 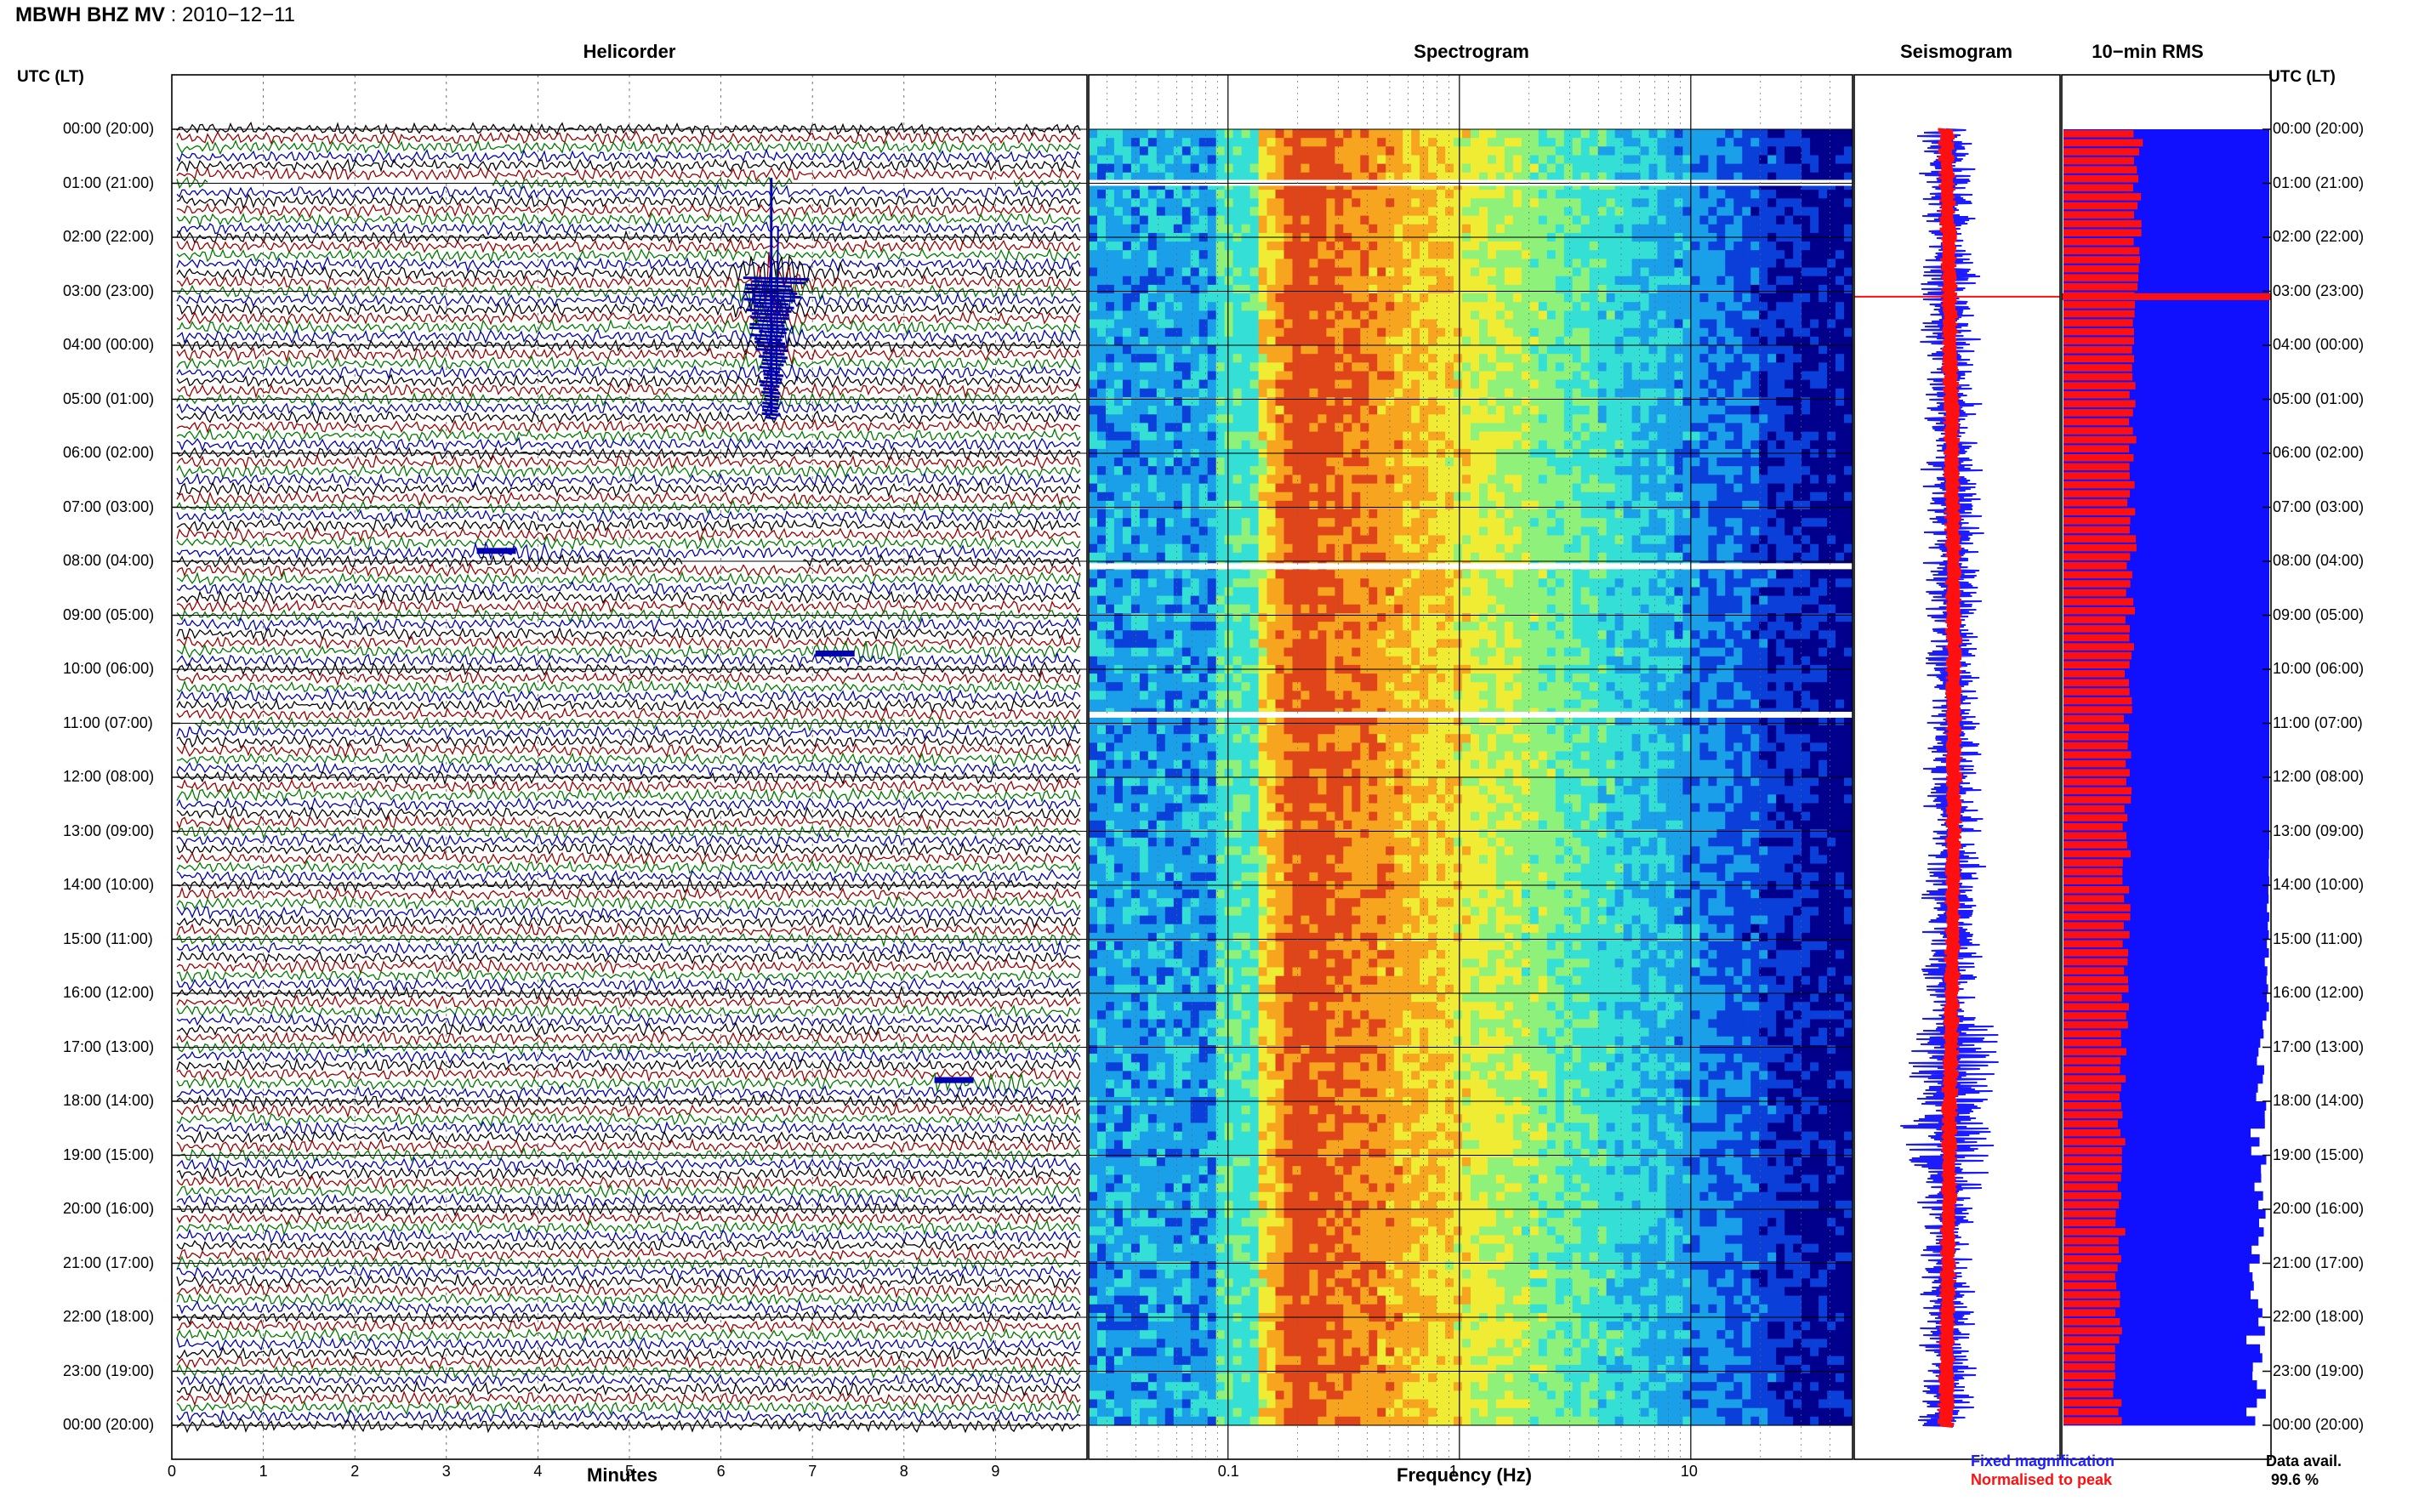 What do you see at coordinates (90, 14) in the screenshot?
I see `station-code: MBWH BHZ MV` at bounding box center [90, 14].